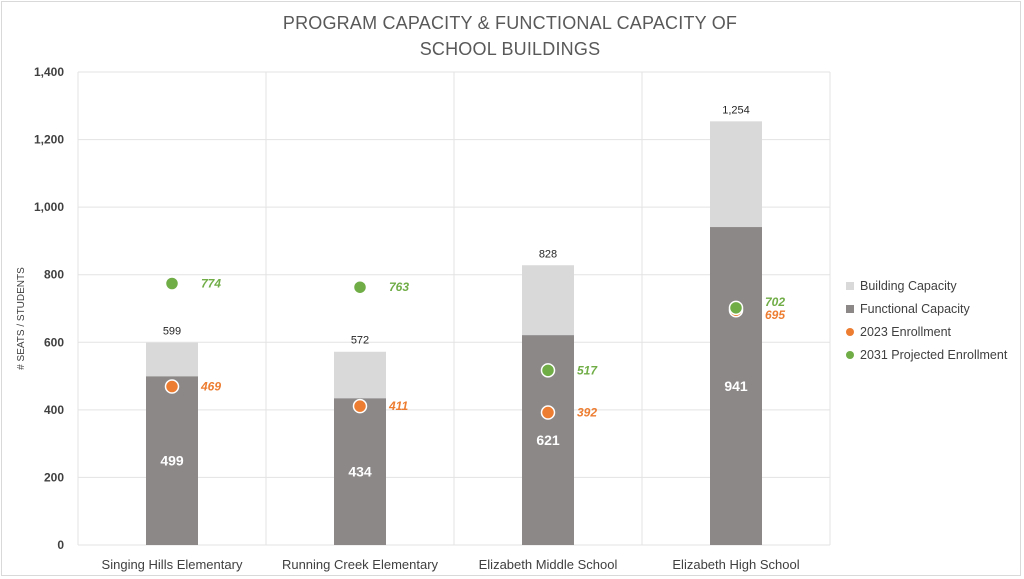 This screenshot has height=579, width=1024. What do you see at coordinates (21, 318) in the screenshot?
I see `y-axis-title: # SEATS / STUDENTS` at bounding box center [21, 318].